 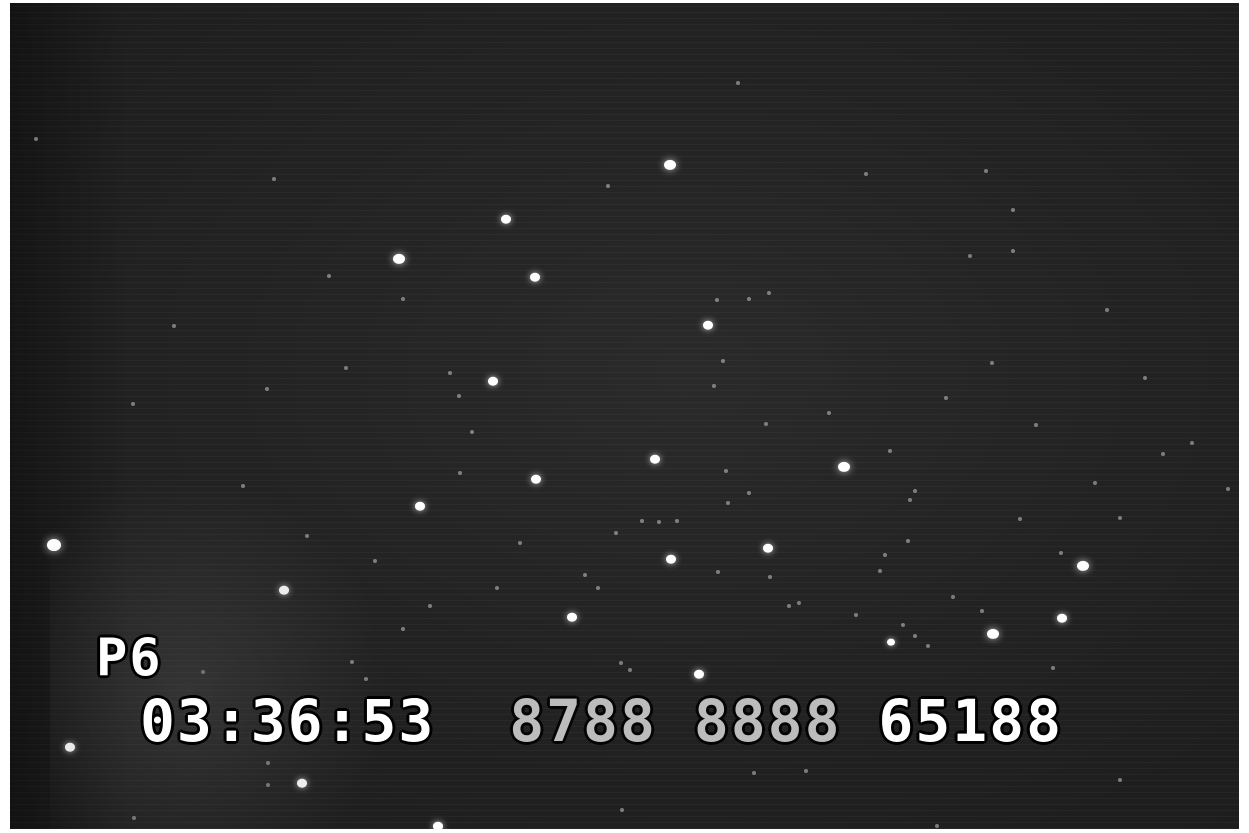 I want to click on timecode-row: 03:36:53 8788 8888 65188, so click(x=601, y=721).